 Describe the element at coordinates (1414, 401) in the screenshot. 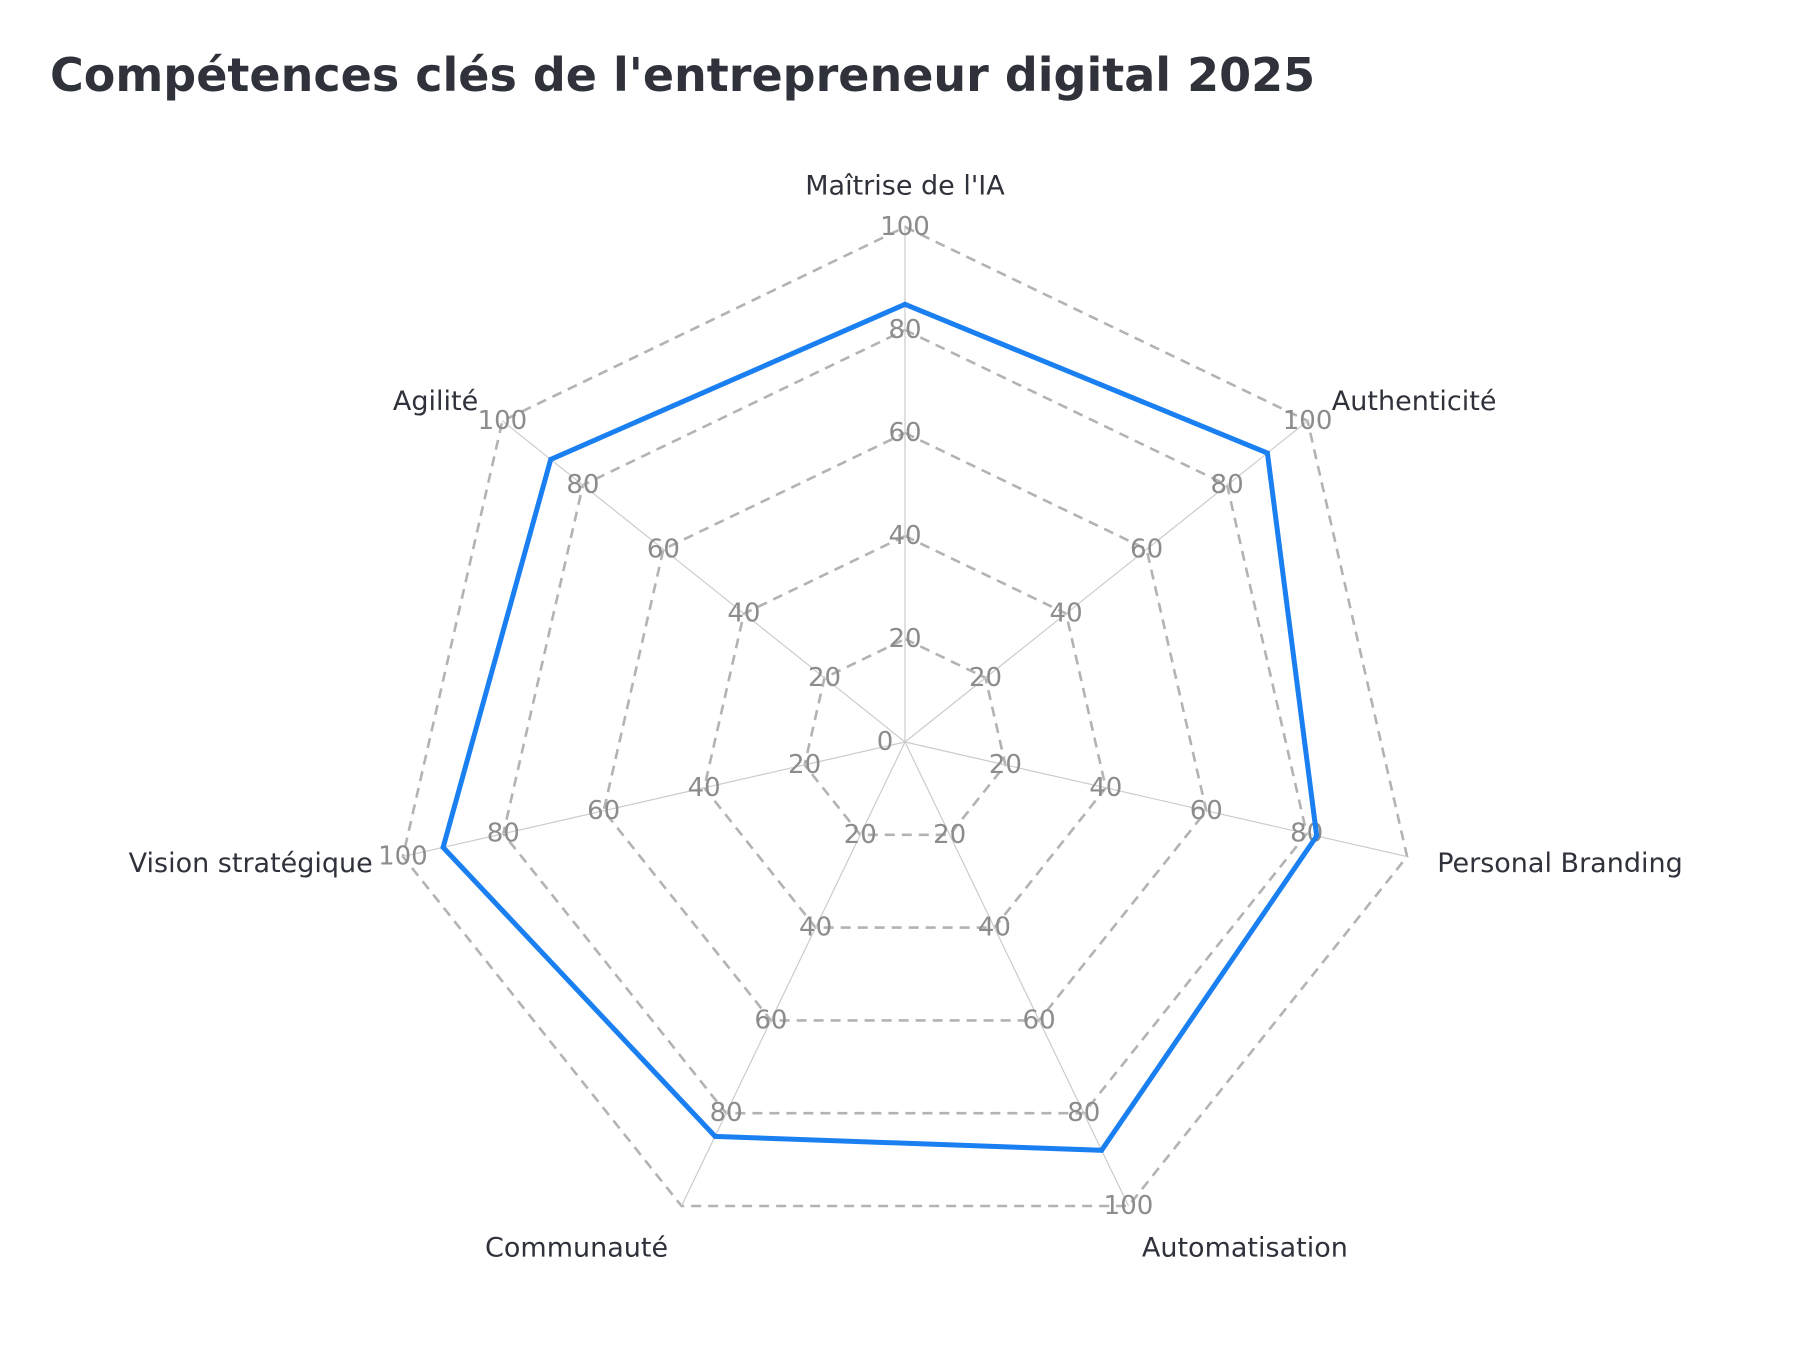

I see `category-label: Authenticité` at that location.